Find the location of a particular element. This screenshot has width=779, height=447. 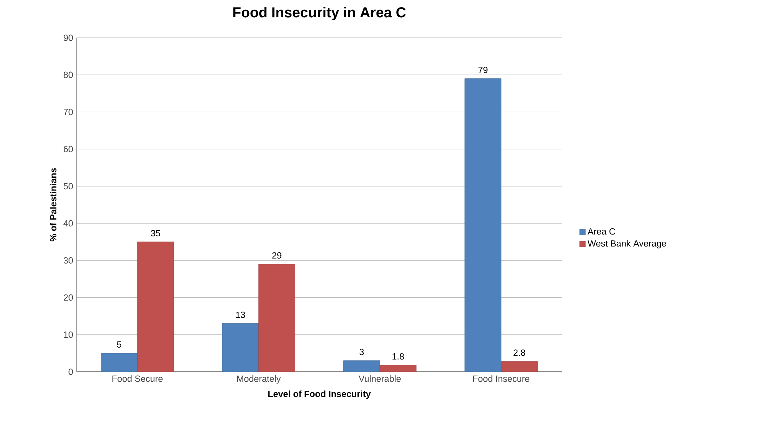

data-label: 3 is located at coordinates (362, 352).